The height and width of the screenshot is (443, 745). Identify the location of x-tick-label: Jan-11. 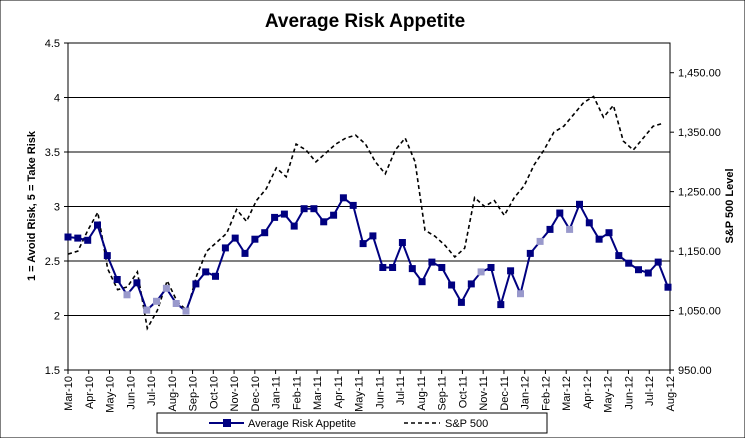
(277, 392).